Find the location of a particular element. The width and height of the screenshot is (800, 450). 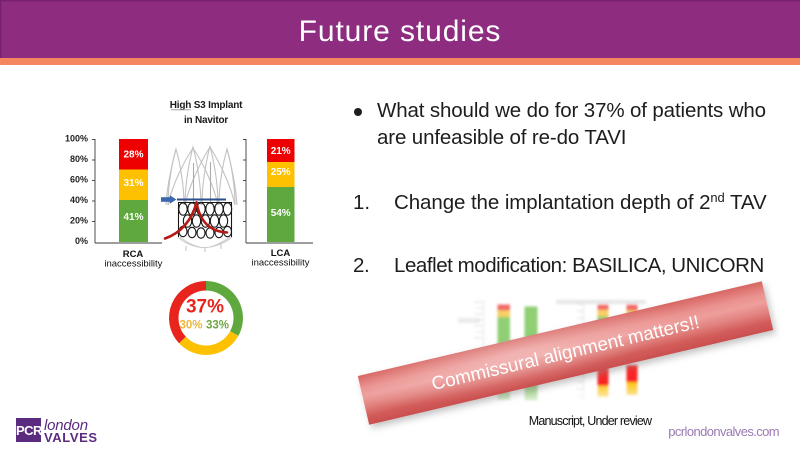

svg-text: 41% is located at coordinates (133, 217).